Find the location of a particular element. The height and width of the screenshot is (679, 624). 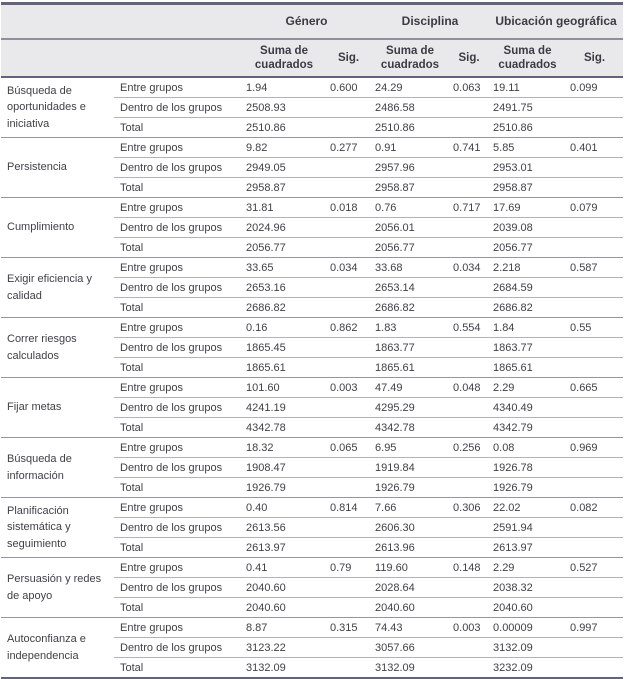

sum-of-squares-value: 0.91 is located at coordinates (410, 148).